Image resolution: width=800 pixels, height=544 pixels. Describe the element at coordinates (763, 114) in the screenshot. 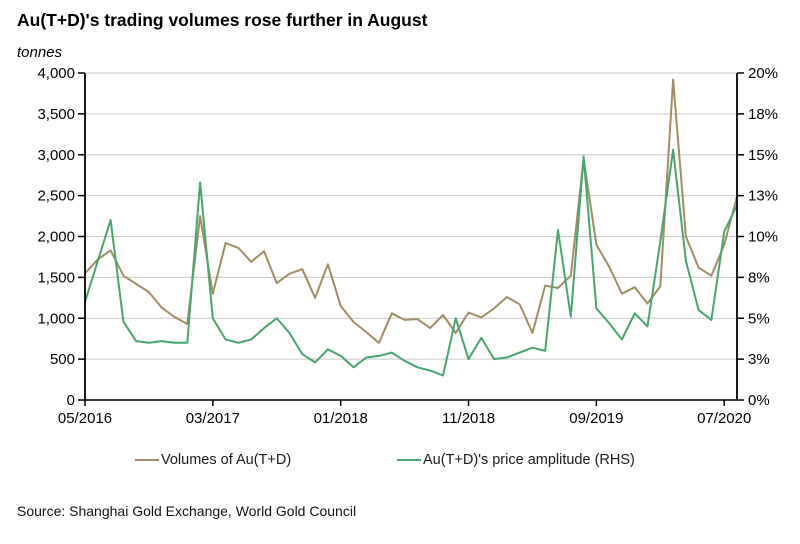

I see `y-right-tick-label: 18%` at that location.